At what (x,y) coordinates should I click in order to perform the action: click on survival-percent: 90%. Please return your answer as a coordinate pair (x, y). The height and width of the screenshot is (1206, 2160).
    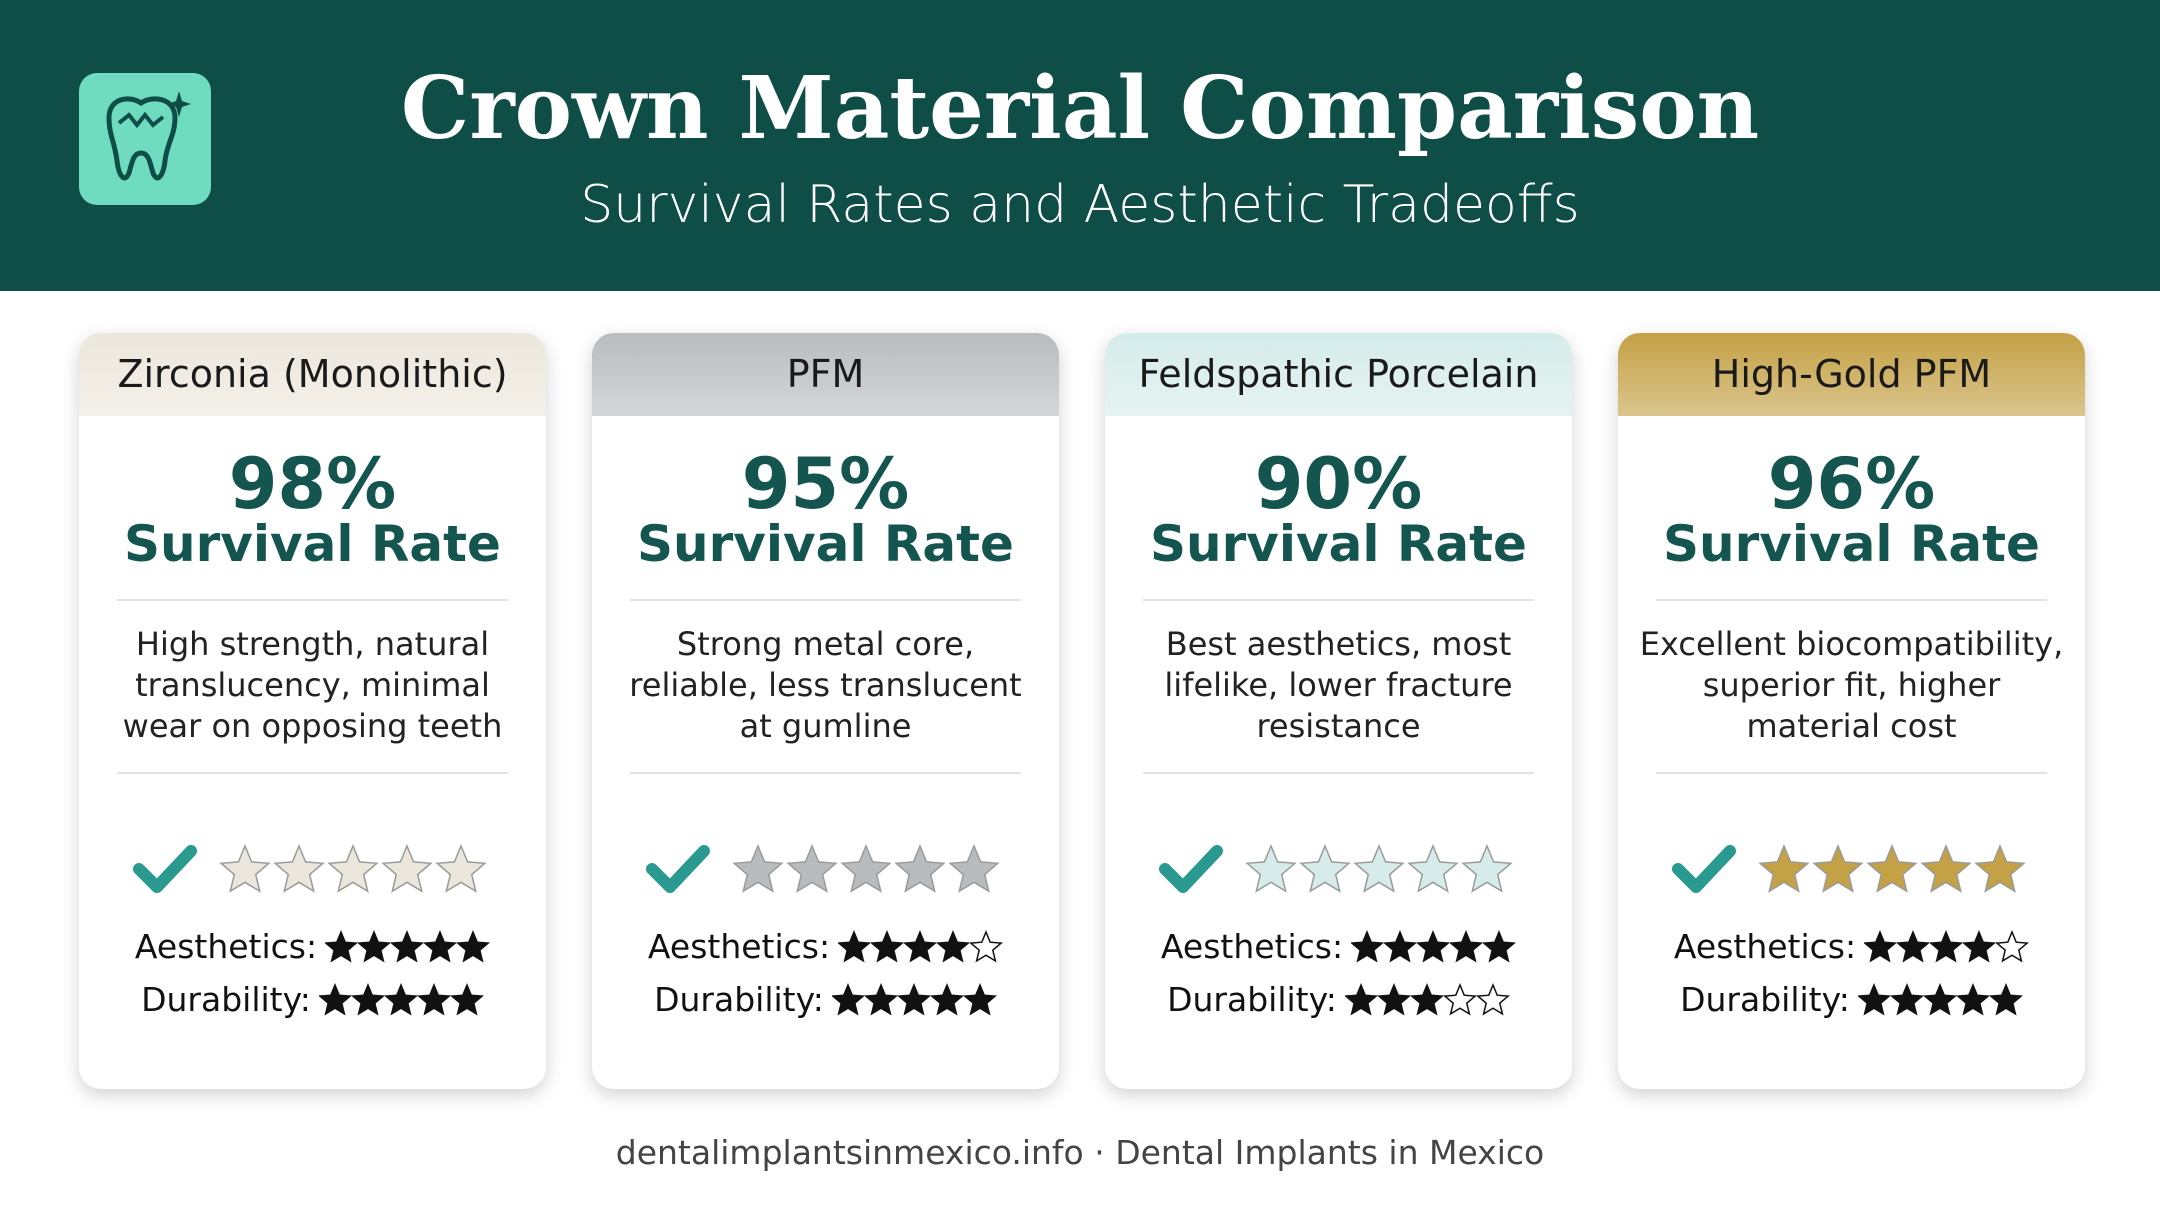
    Looking at the image, I should click on (1338, 484).